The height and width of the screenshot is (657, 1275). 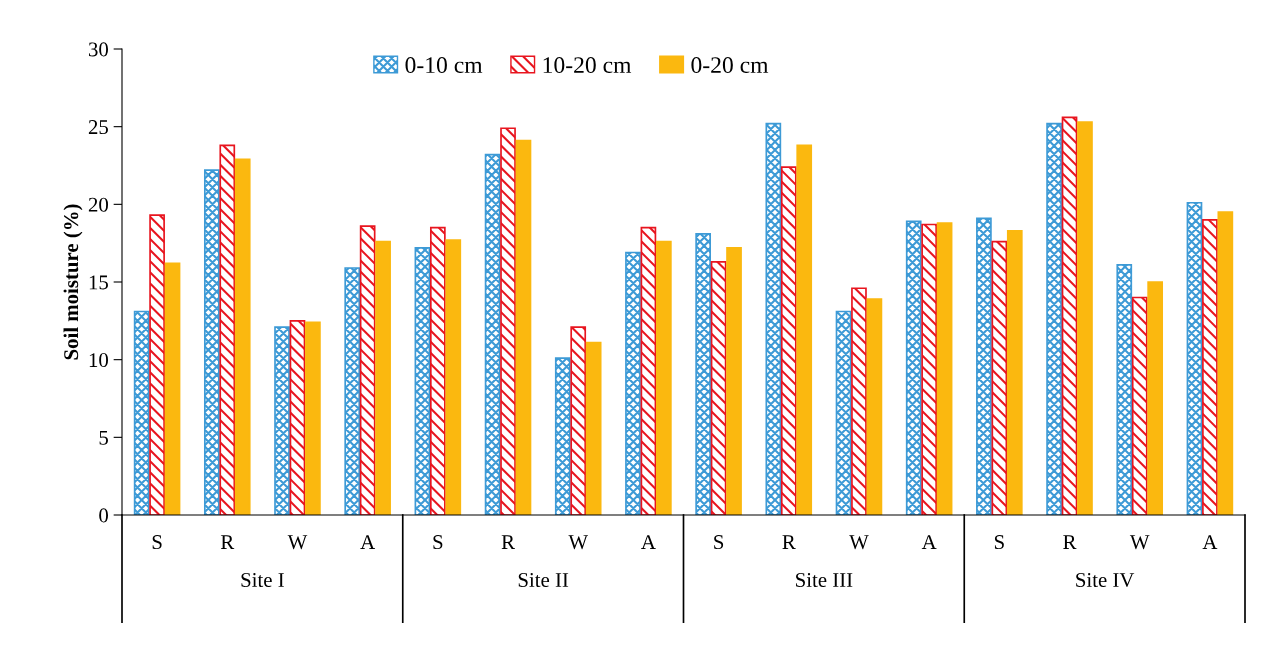 I want to click on legend-label: 0-20 cm, so click(x=730, y=65).